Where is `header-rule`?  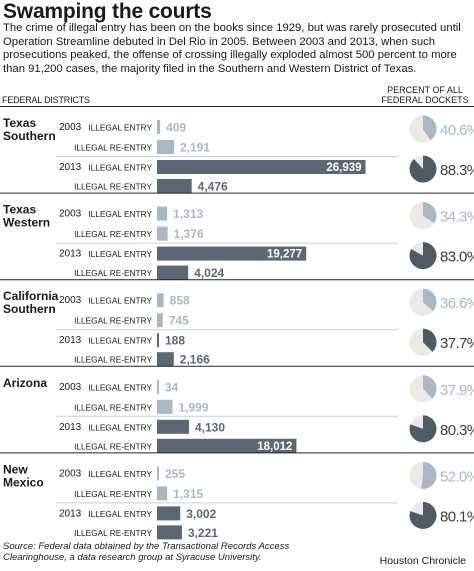 header-rule is located at coordinates (237, 106).